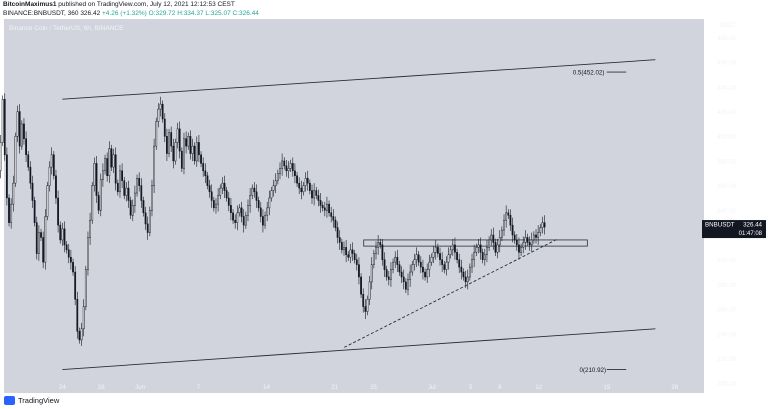 Image resolution: width=768 pixels, height=409 pixels. Describe the element at coordinates (726, 260) in the screenshot. I see `y-tick-label: 300.00` at that location.